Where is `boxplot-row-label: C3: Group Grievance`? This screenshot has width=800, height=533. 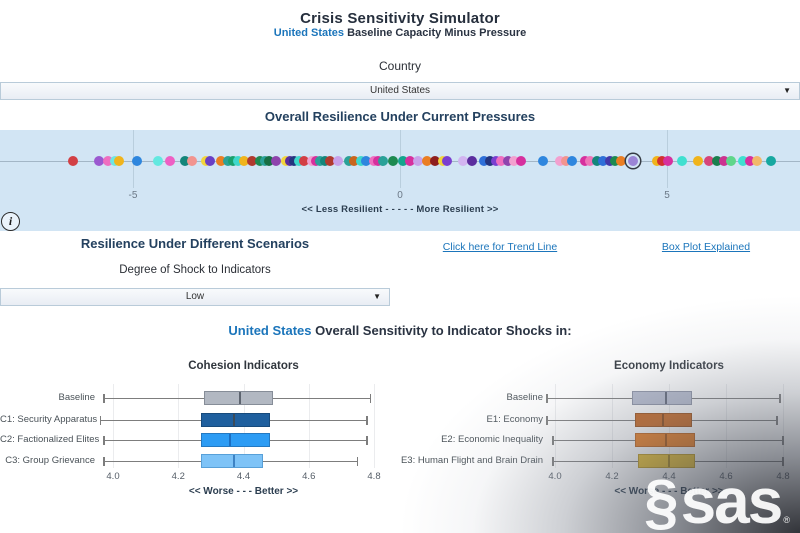
boxplot-row-label: C3: Group Grievance is located at coordinates (50, 460).